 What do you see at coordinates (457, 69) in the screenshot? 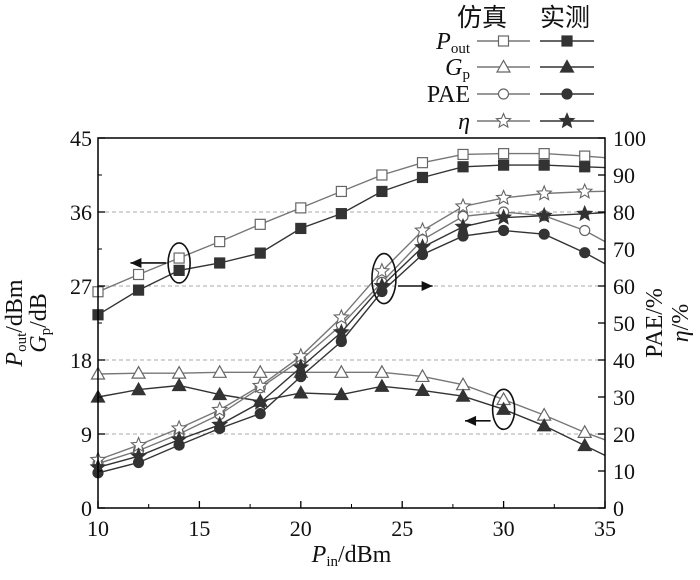
I see `legend-label-1: Gp` at bounding box center [457, 69].